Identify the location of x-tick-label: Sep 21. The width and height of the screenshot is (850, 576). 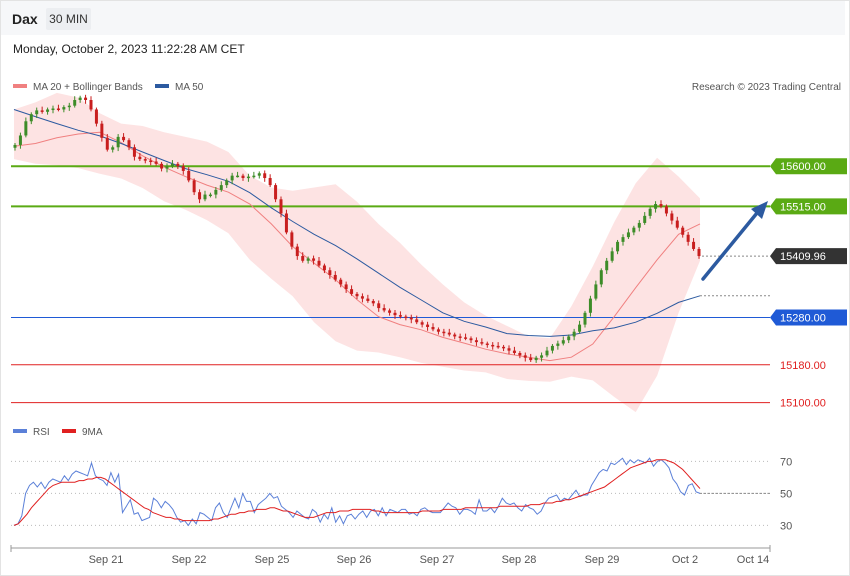
(106, 560).